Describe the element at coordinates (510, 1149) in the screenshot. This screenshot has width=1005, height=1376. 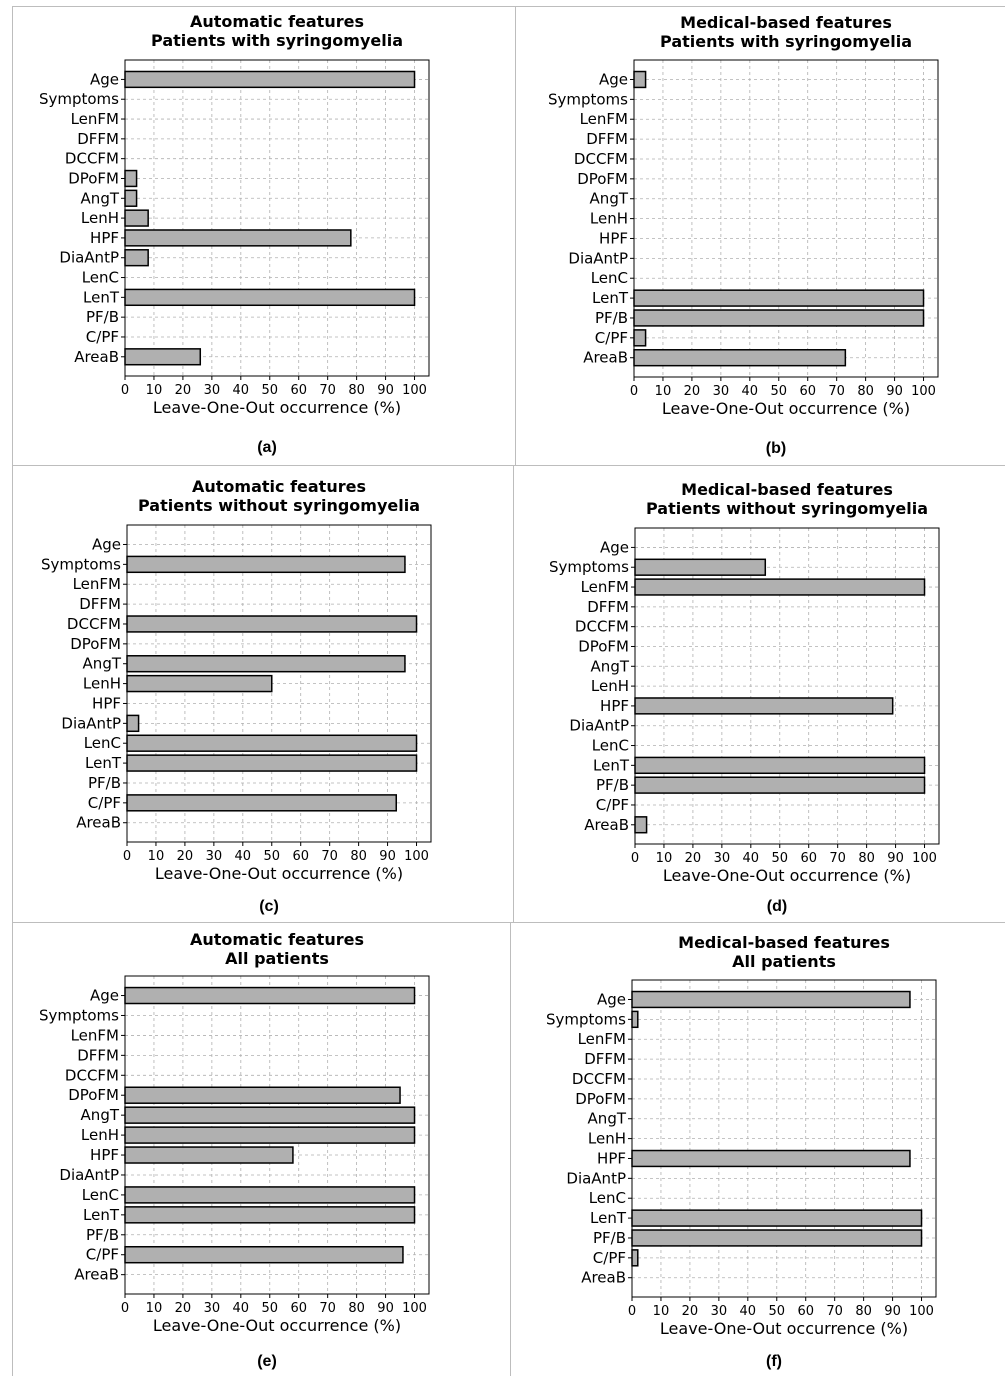
I see `column-divider-bottom` at that location.